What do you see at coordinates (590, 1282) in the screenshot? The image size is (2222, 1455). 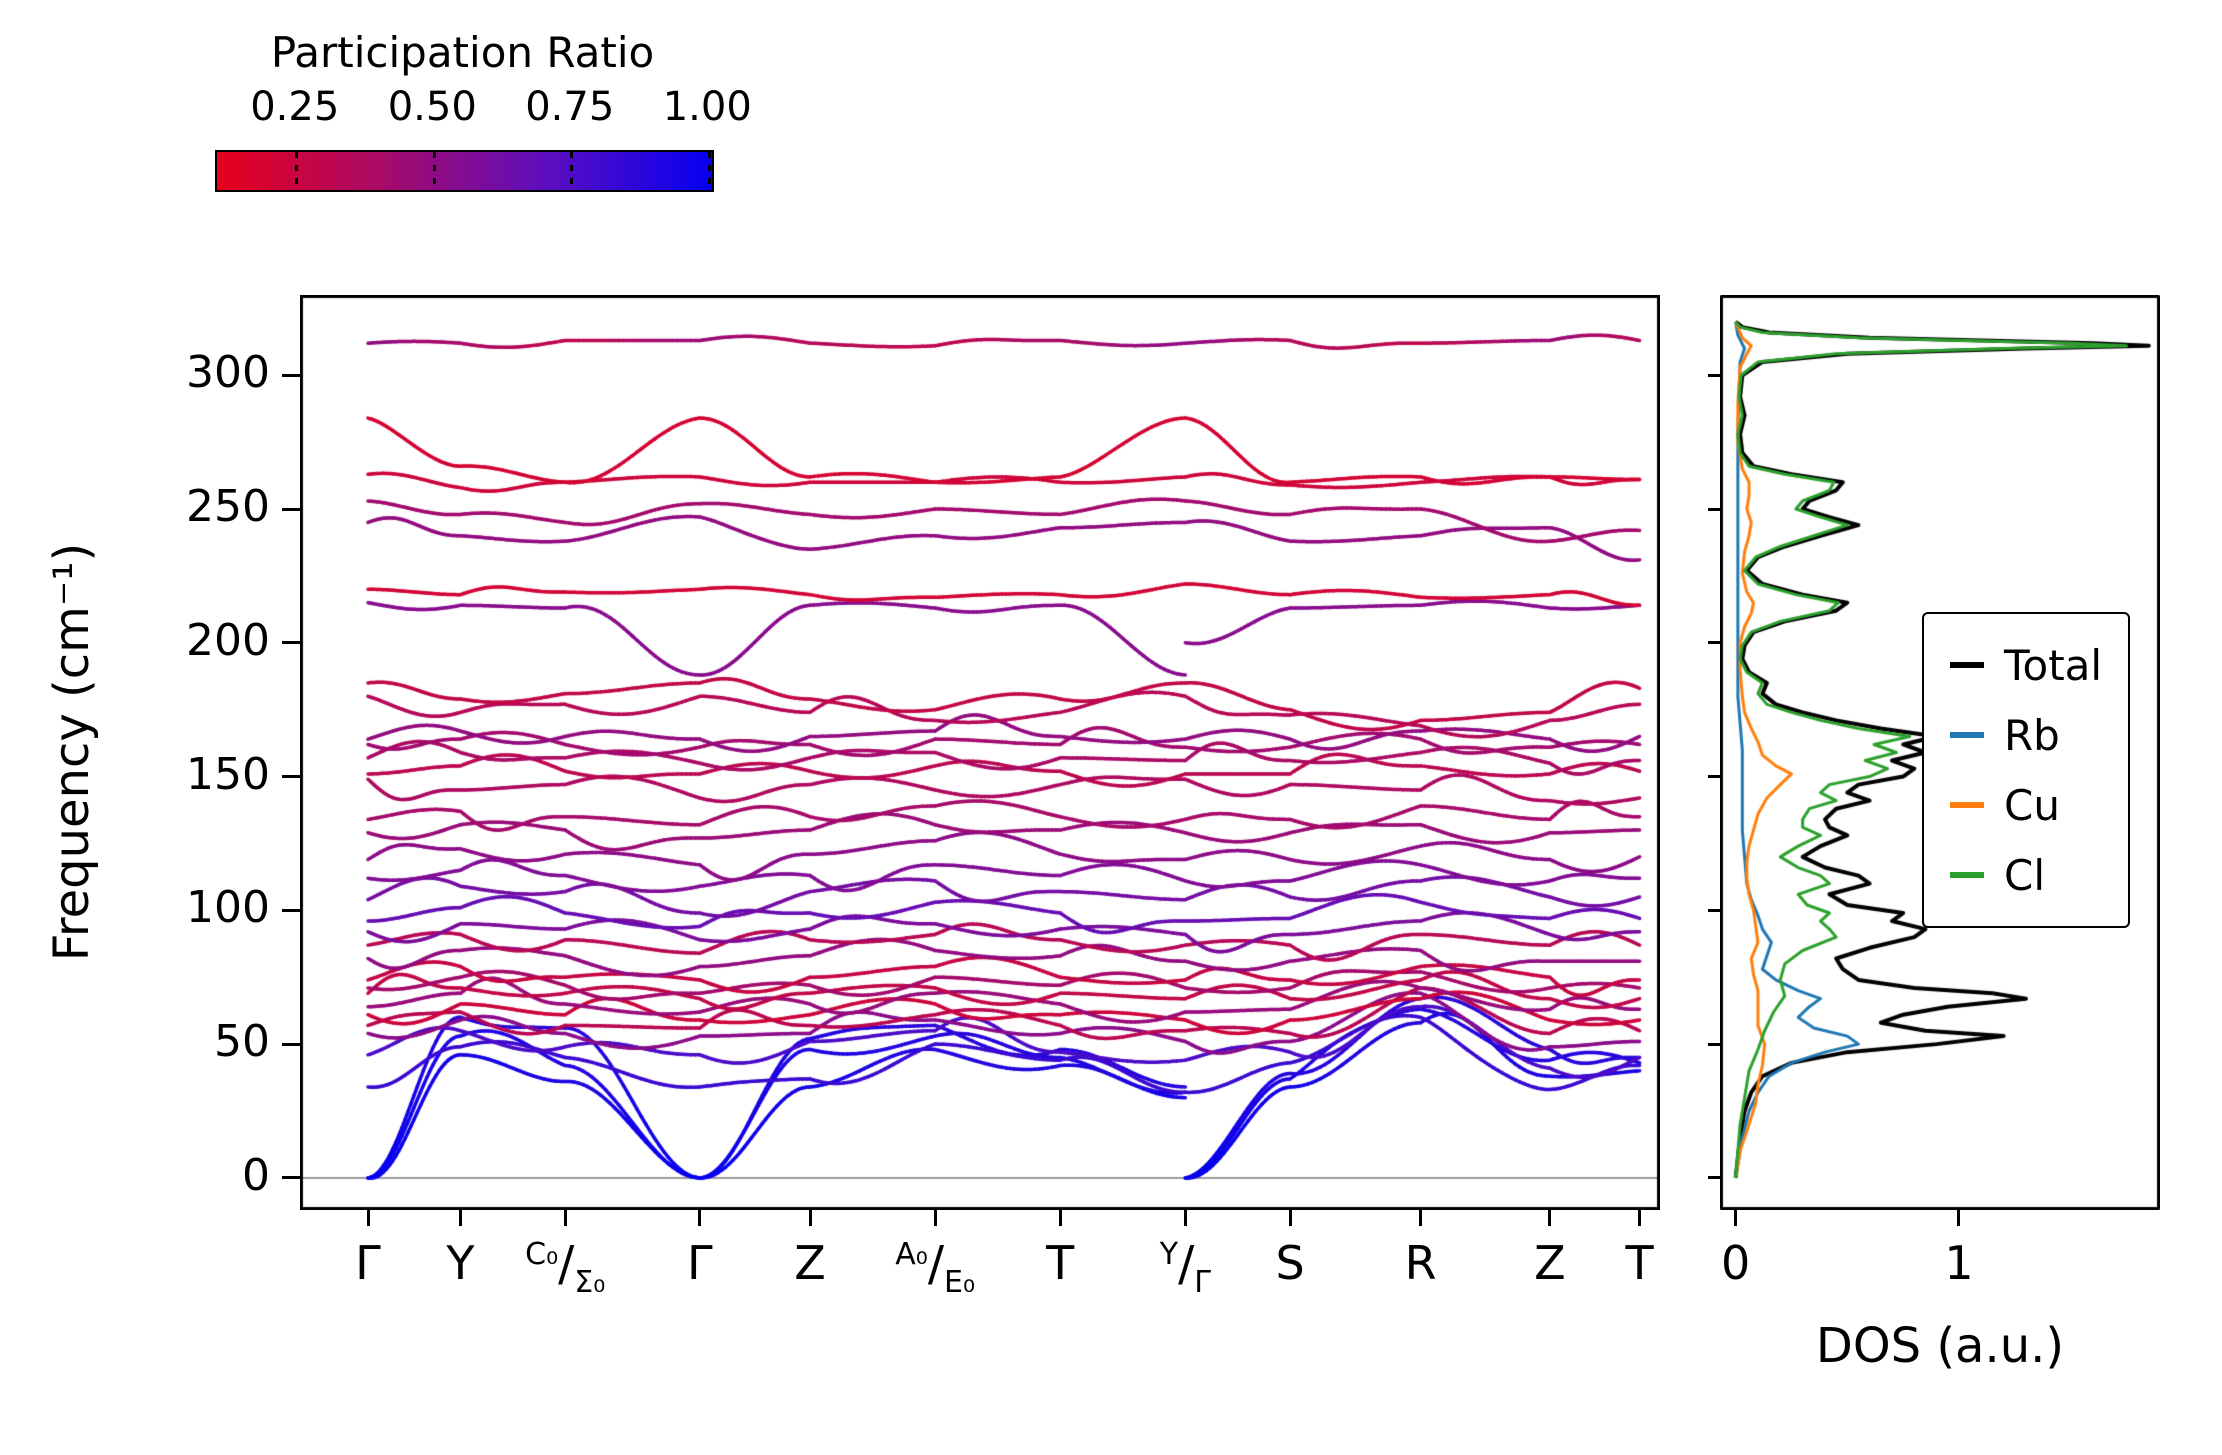 I see `x-tick-label-part: Σ₀` at bounding box center [590, 1282].